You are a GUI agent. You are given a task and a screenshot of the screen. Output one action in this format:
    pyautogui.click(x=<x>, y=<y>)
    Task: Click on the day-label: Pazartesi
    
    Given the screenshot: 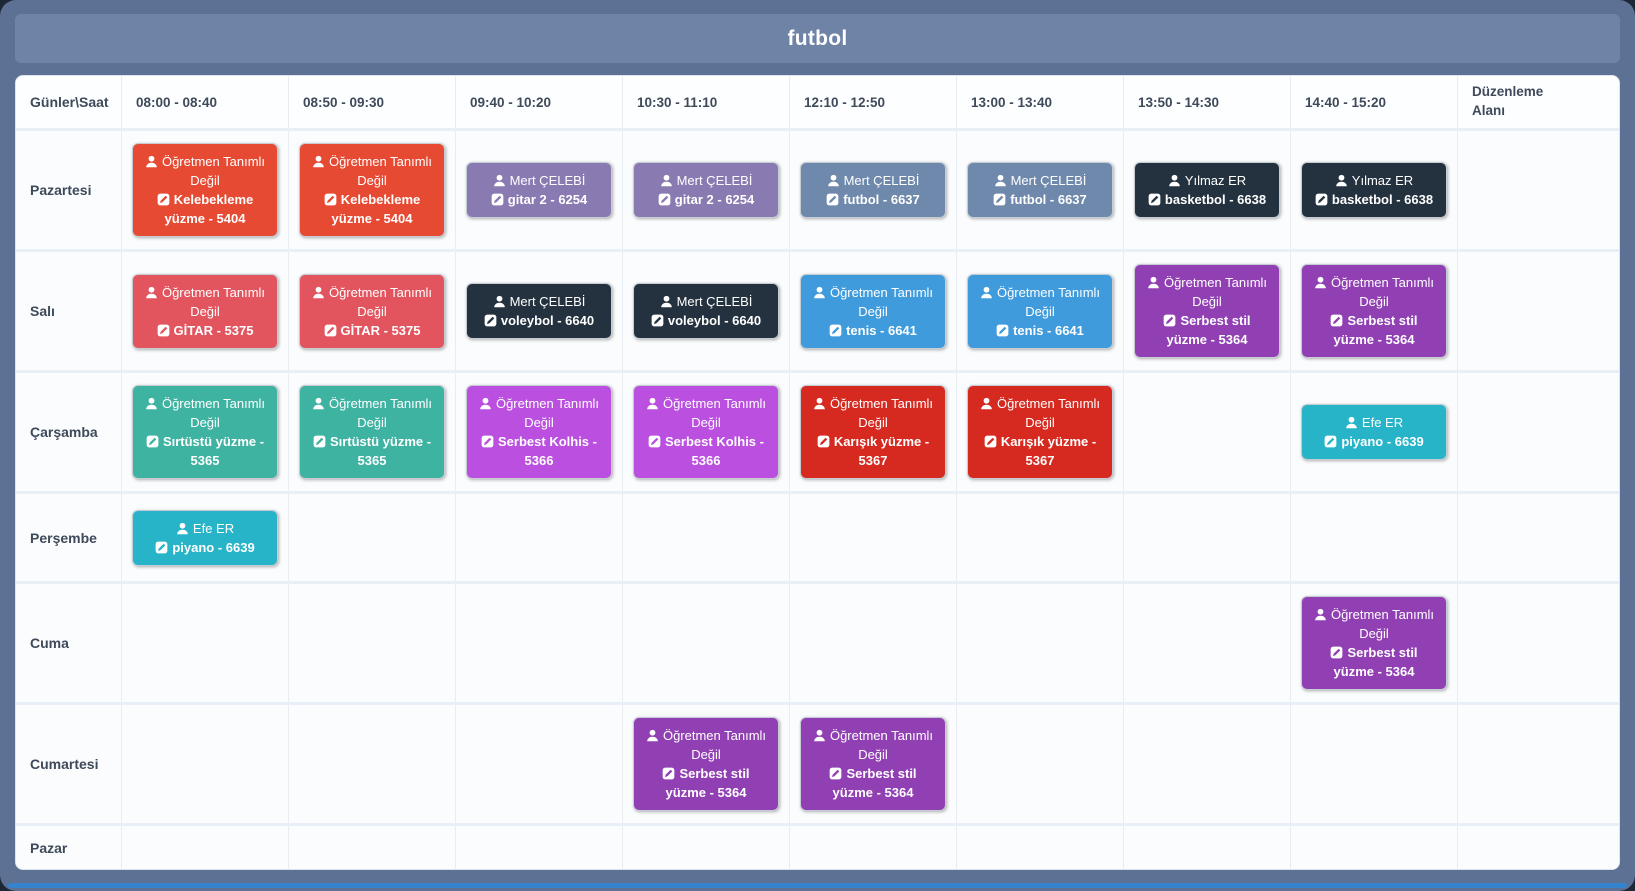 What is the action you would take?
    pyautogui.click(x=61, y=190)
    